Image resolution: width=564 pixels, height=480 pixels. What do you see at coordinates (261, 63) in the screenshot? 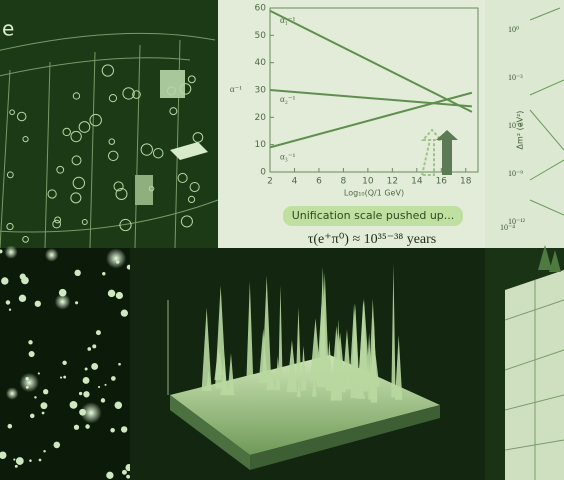
I see `y-tick-label: 40` at bounding box center [261, 63].